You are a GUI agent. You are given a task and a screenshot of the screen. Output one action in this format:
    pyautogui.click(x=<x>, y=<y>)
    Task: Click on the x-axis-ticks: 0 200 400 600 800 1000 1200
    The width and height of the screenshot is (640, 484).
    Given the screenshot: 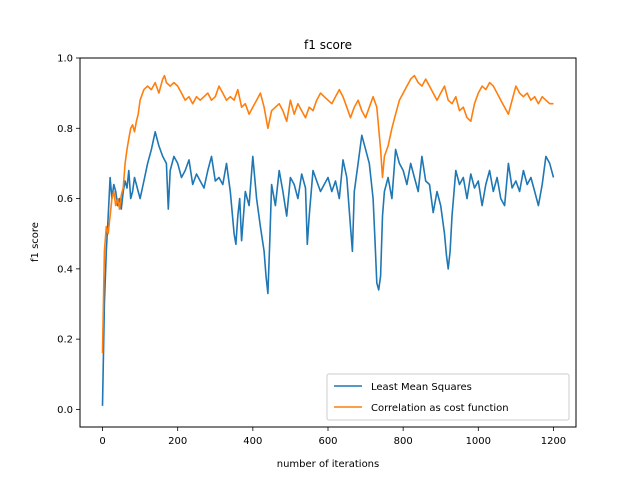 What is the action you would take?
    pyautogui.click(x=332, y=437)
    